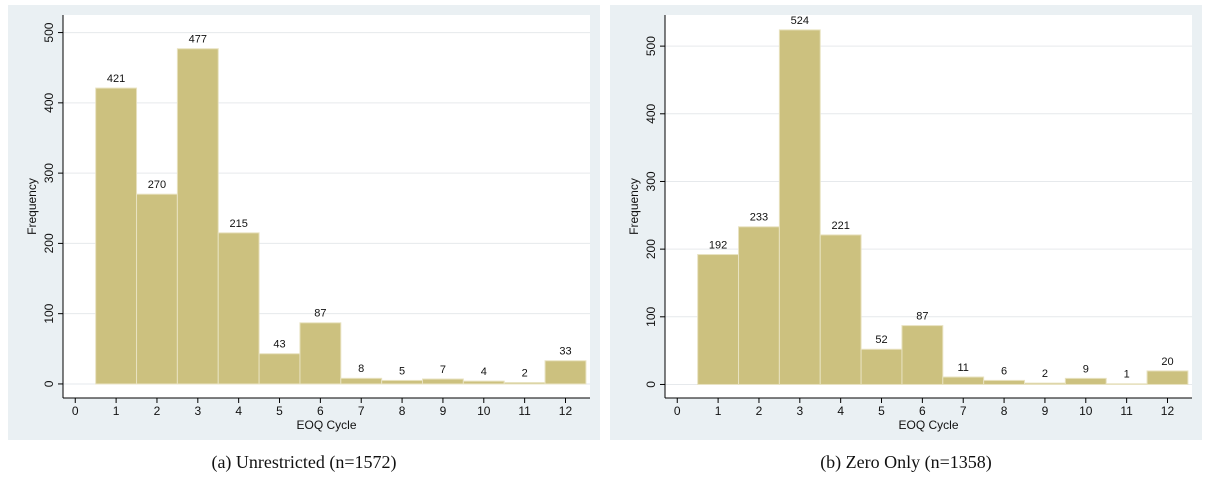 The width and height of the screenshot is (1209, 487). I want to click on value-label: 421, so click(116, 79).